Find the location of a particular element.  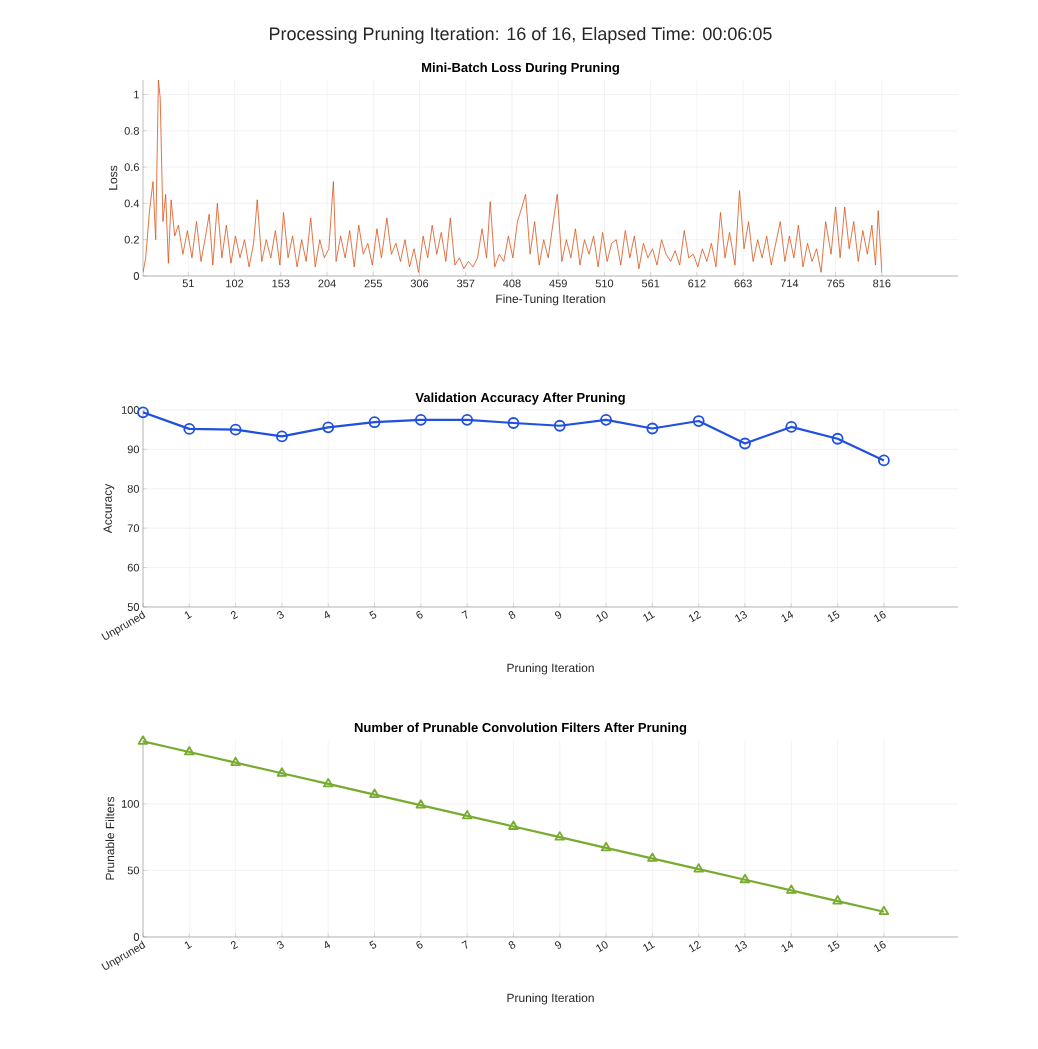

x-tick-label: 459 is located at coordinates (558, 283).